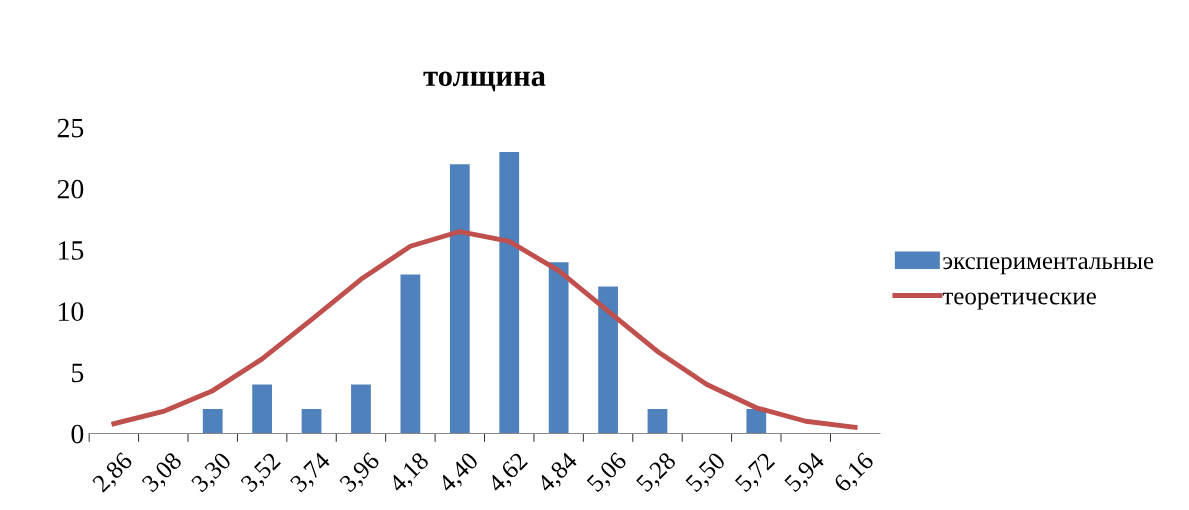  What do you see at coordinates (756, 473) in the screenshot?
I see `x-tick-label: 5,72` at bounding box center [756, 473].